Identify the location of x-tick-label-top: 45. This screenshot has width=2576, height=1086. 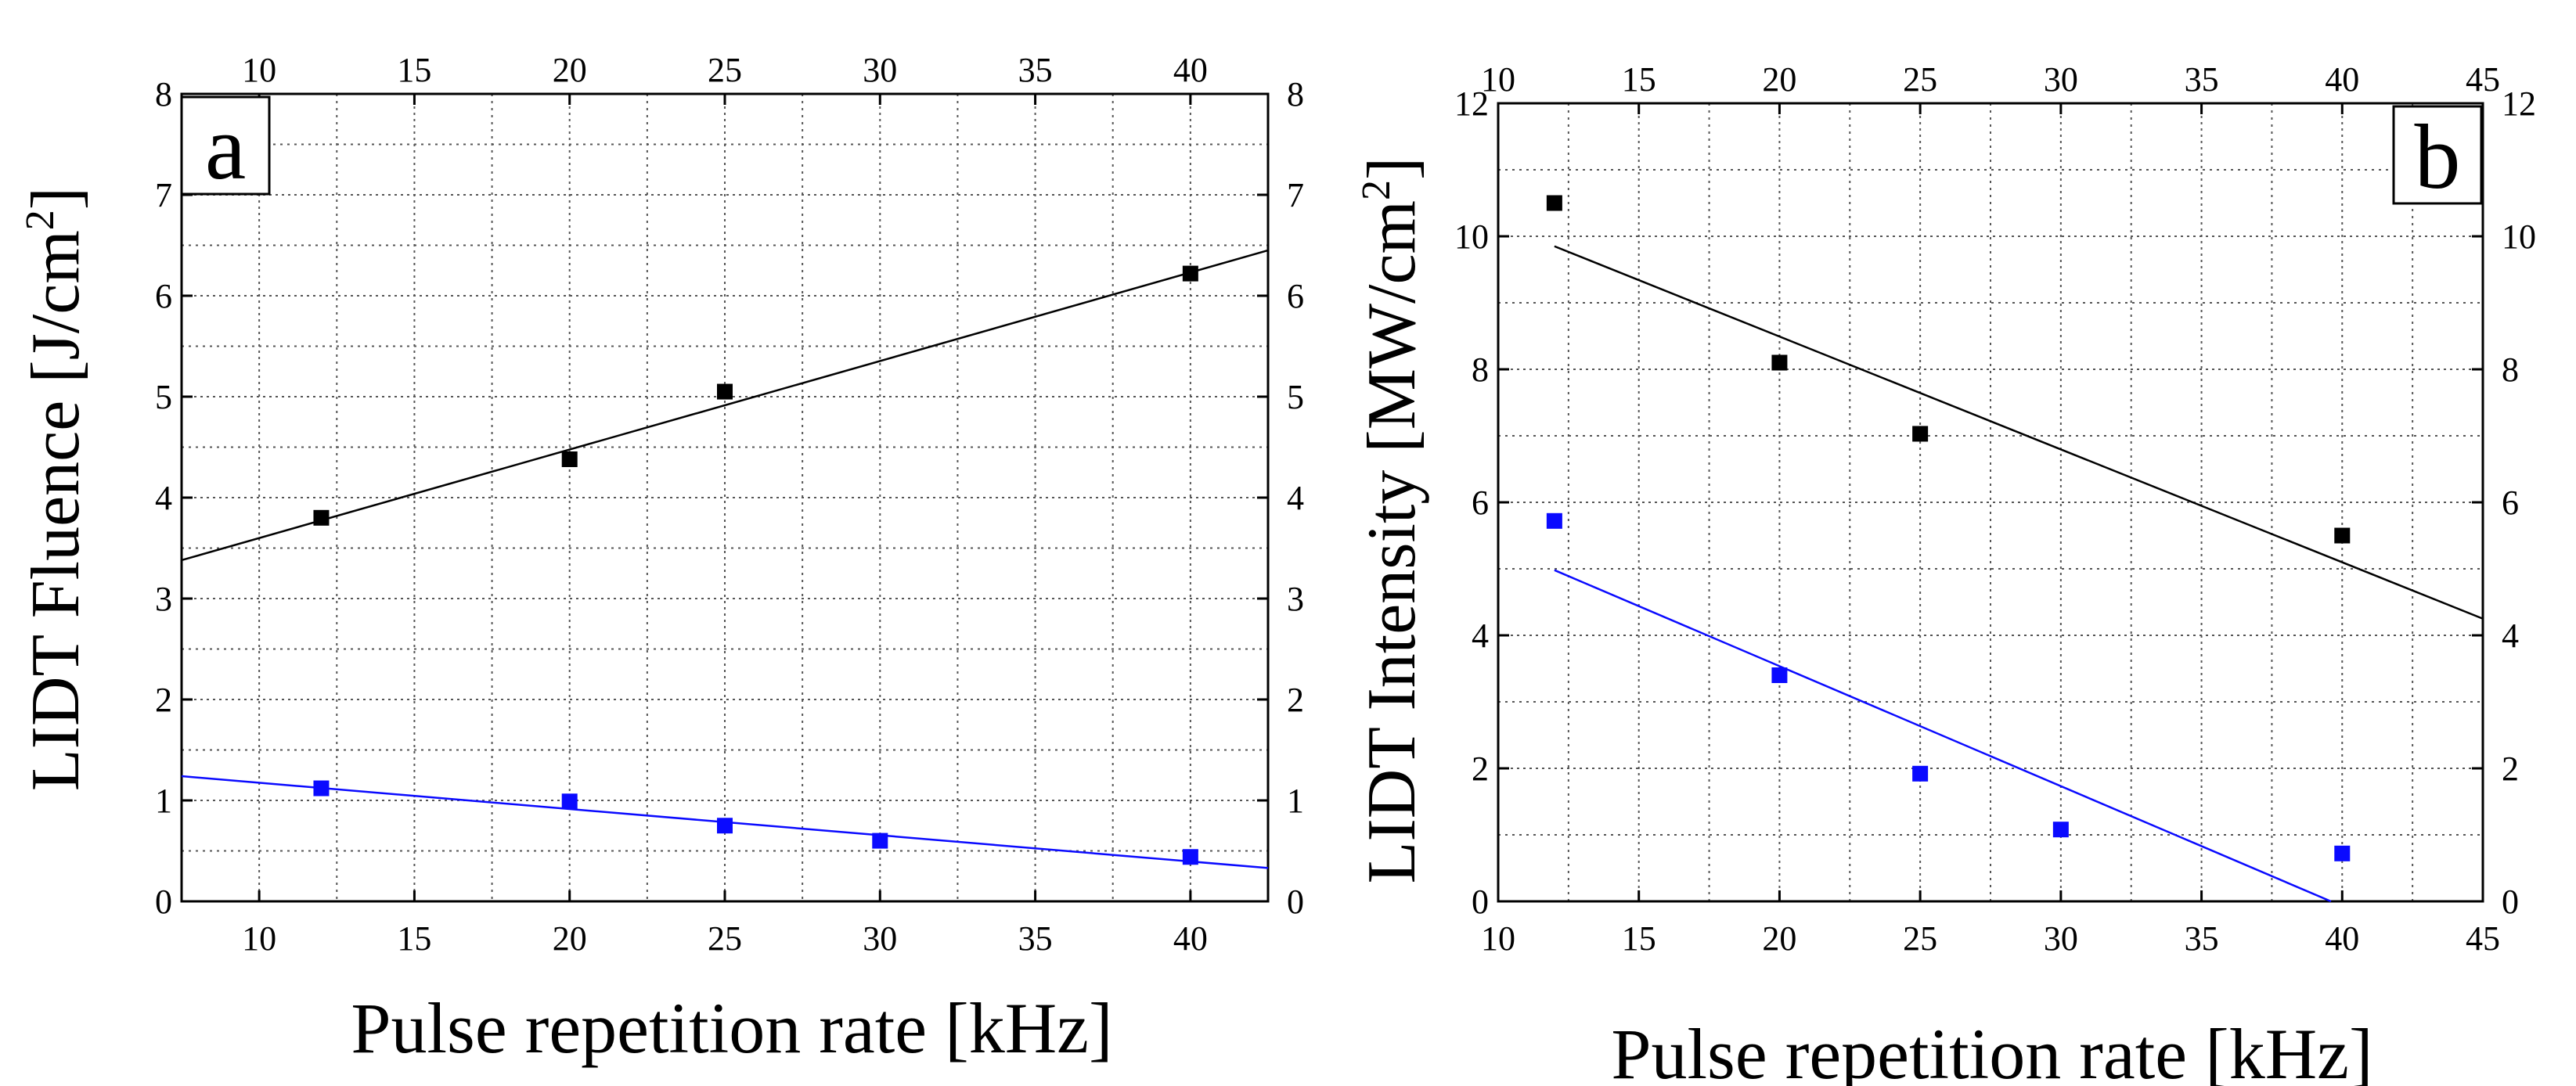
(2483, 79).